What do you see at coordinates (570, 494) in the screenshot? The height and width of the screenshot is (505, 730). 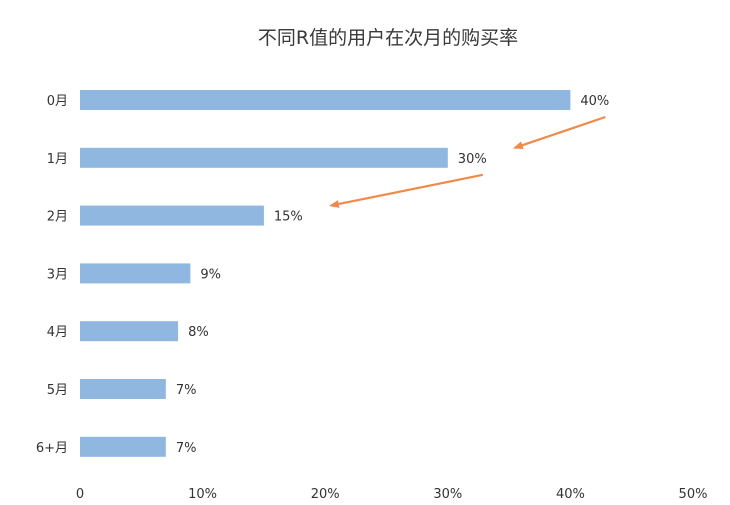 I see `x-tick-label-4: 40%` at bounding box center [570, 494].